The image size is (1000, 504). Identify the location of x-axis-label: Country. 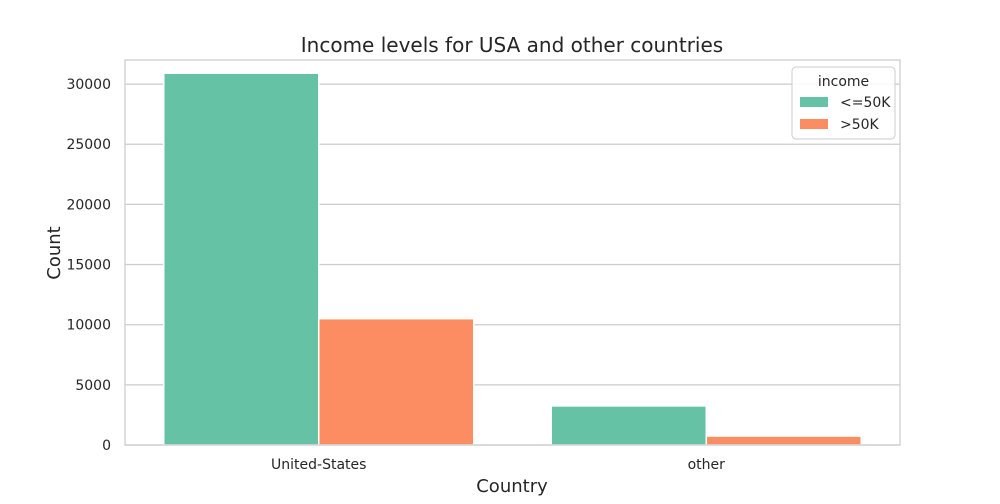
(512, 486).